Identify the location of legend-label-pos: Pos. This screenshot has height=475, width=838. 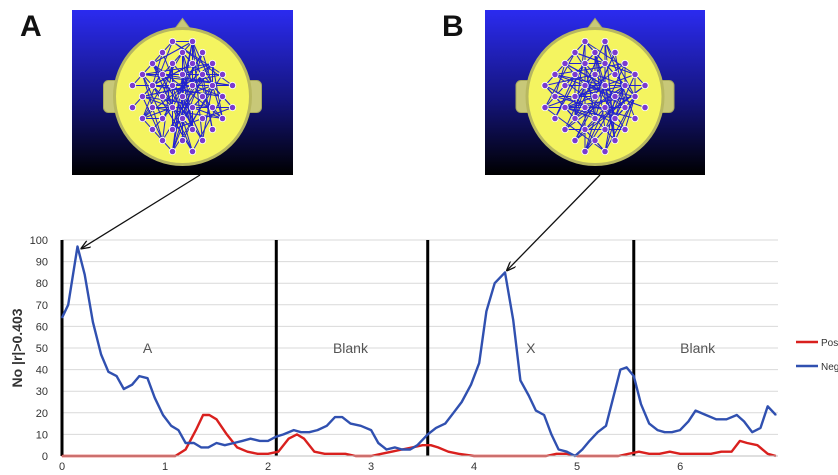
(829, 343).